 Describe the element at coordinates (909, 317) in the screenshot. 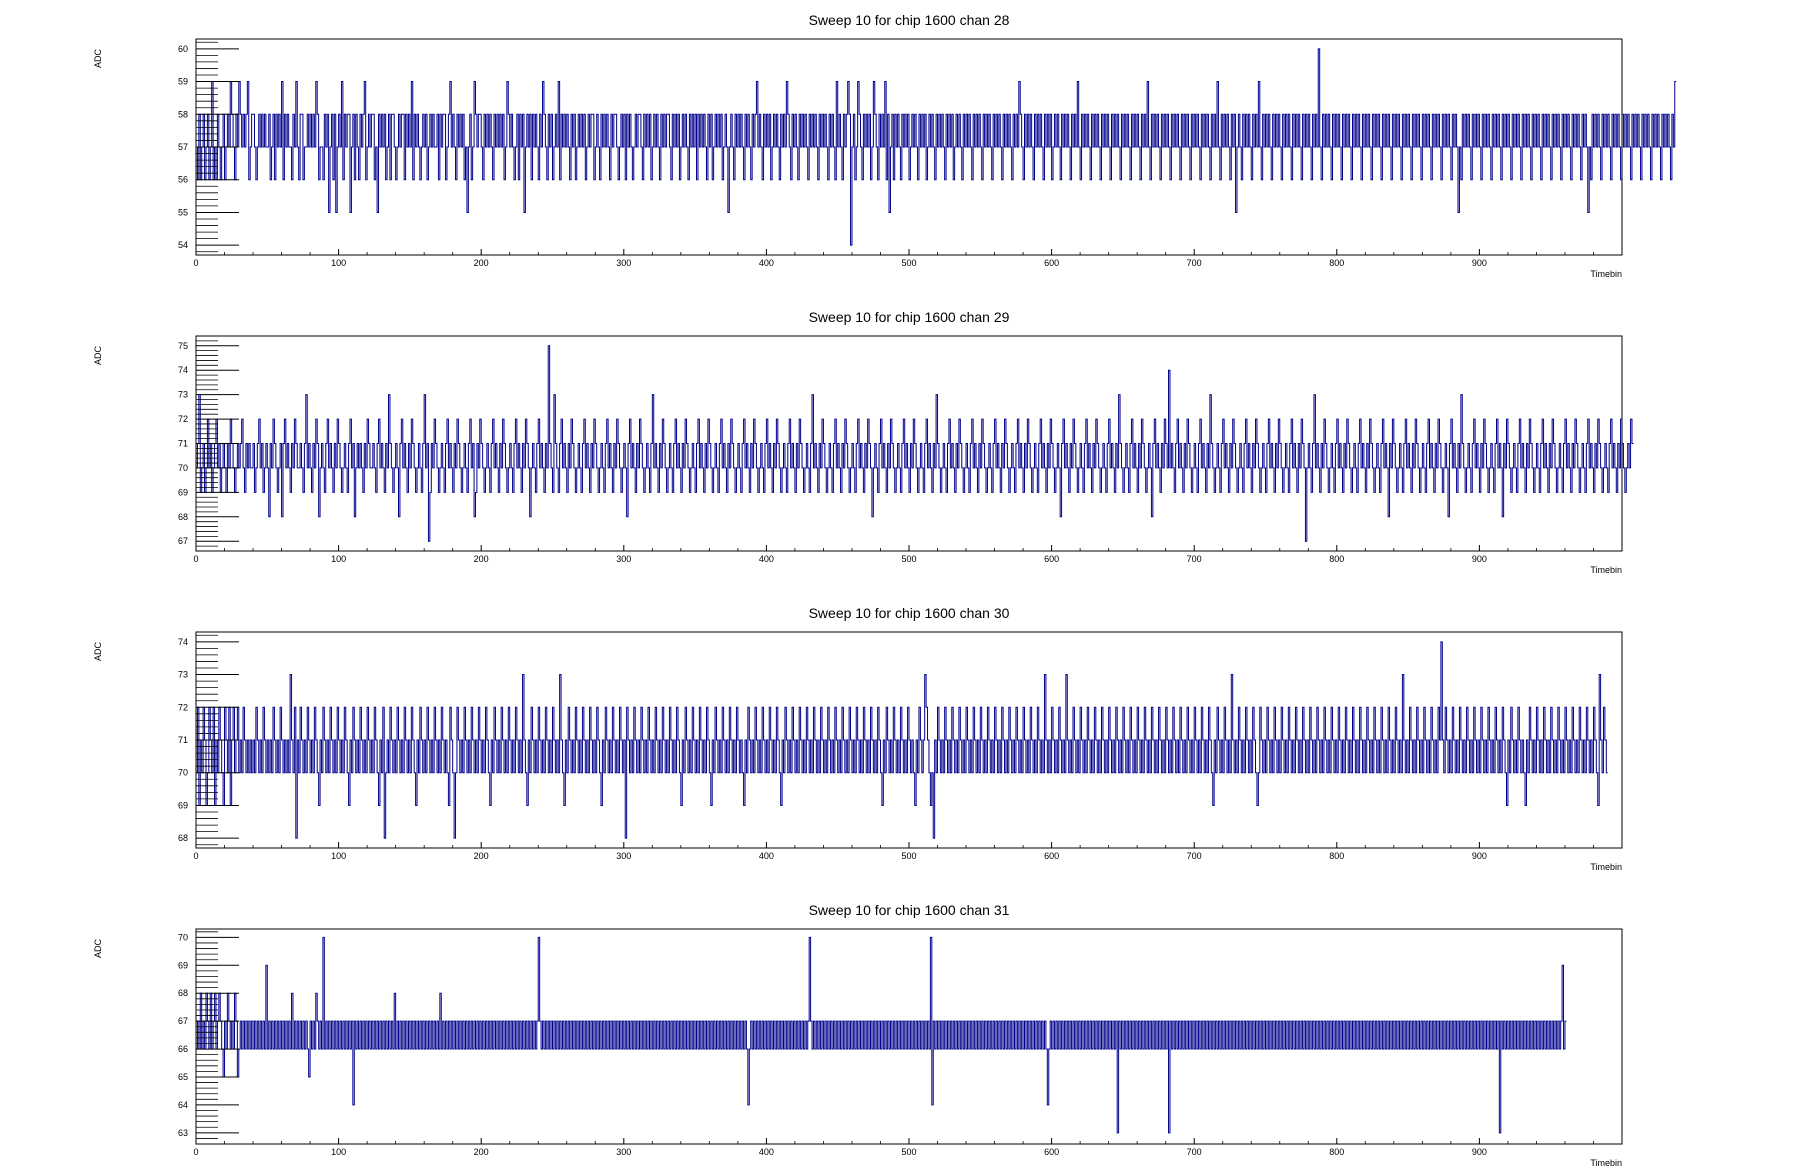

I see `chart-title: Sweep 10 for chip 1600 chan 29` at that location.